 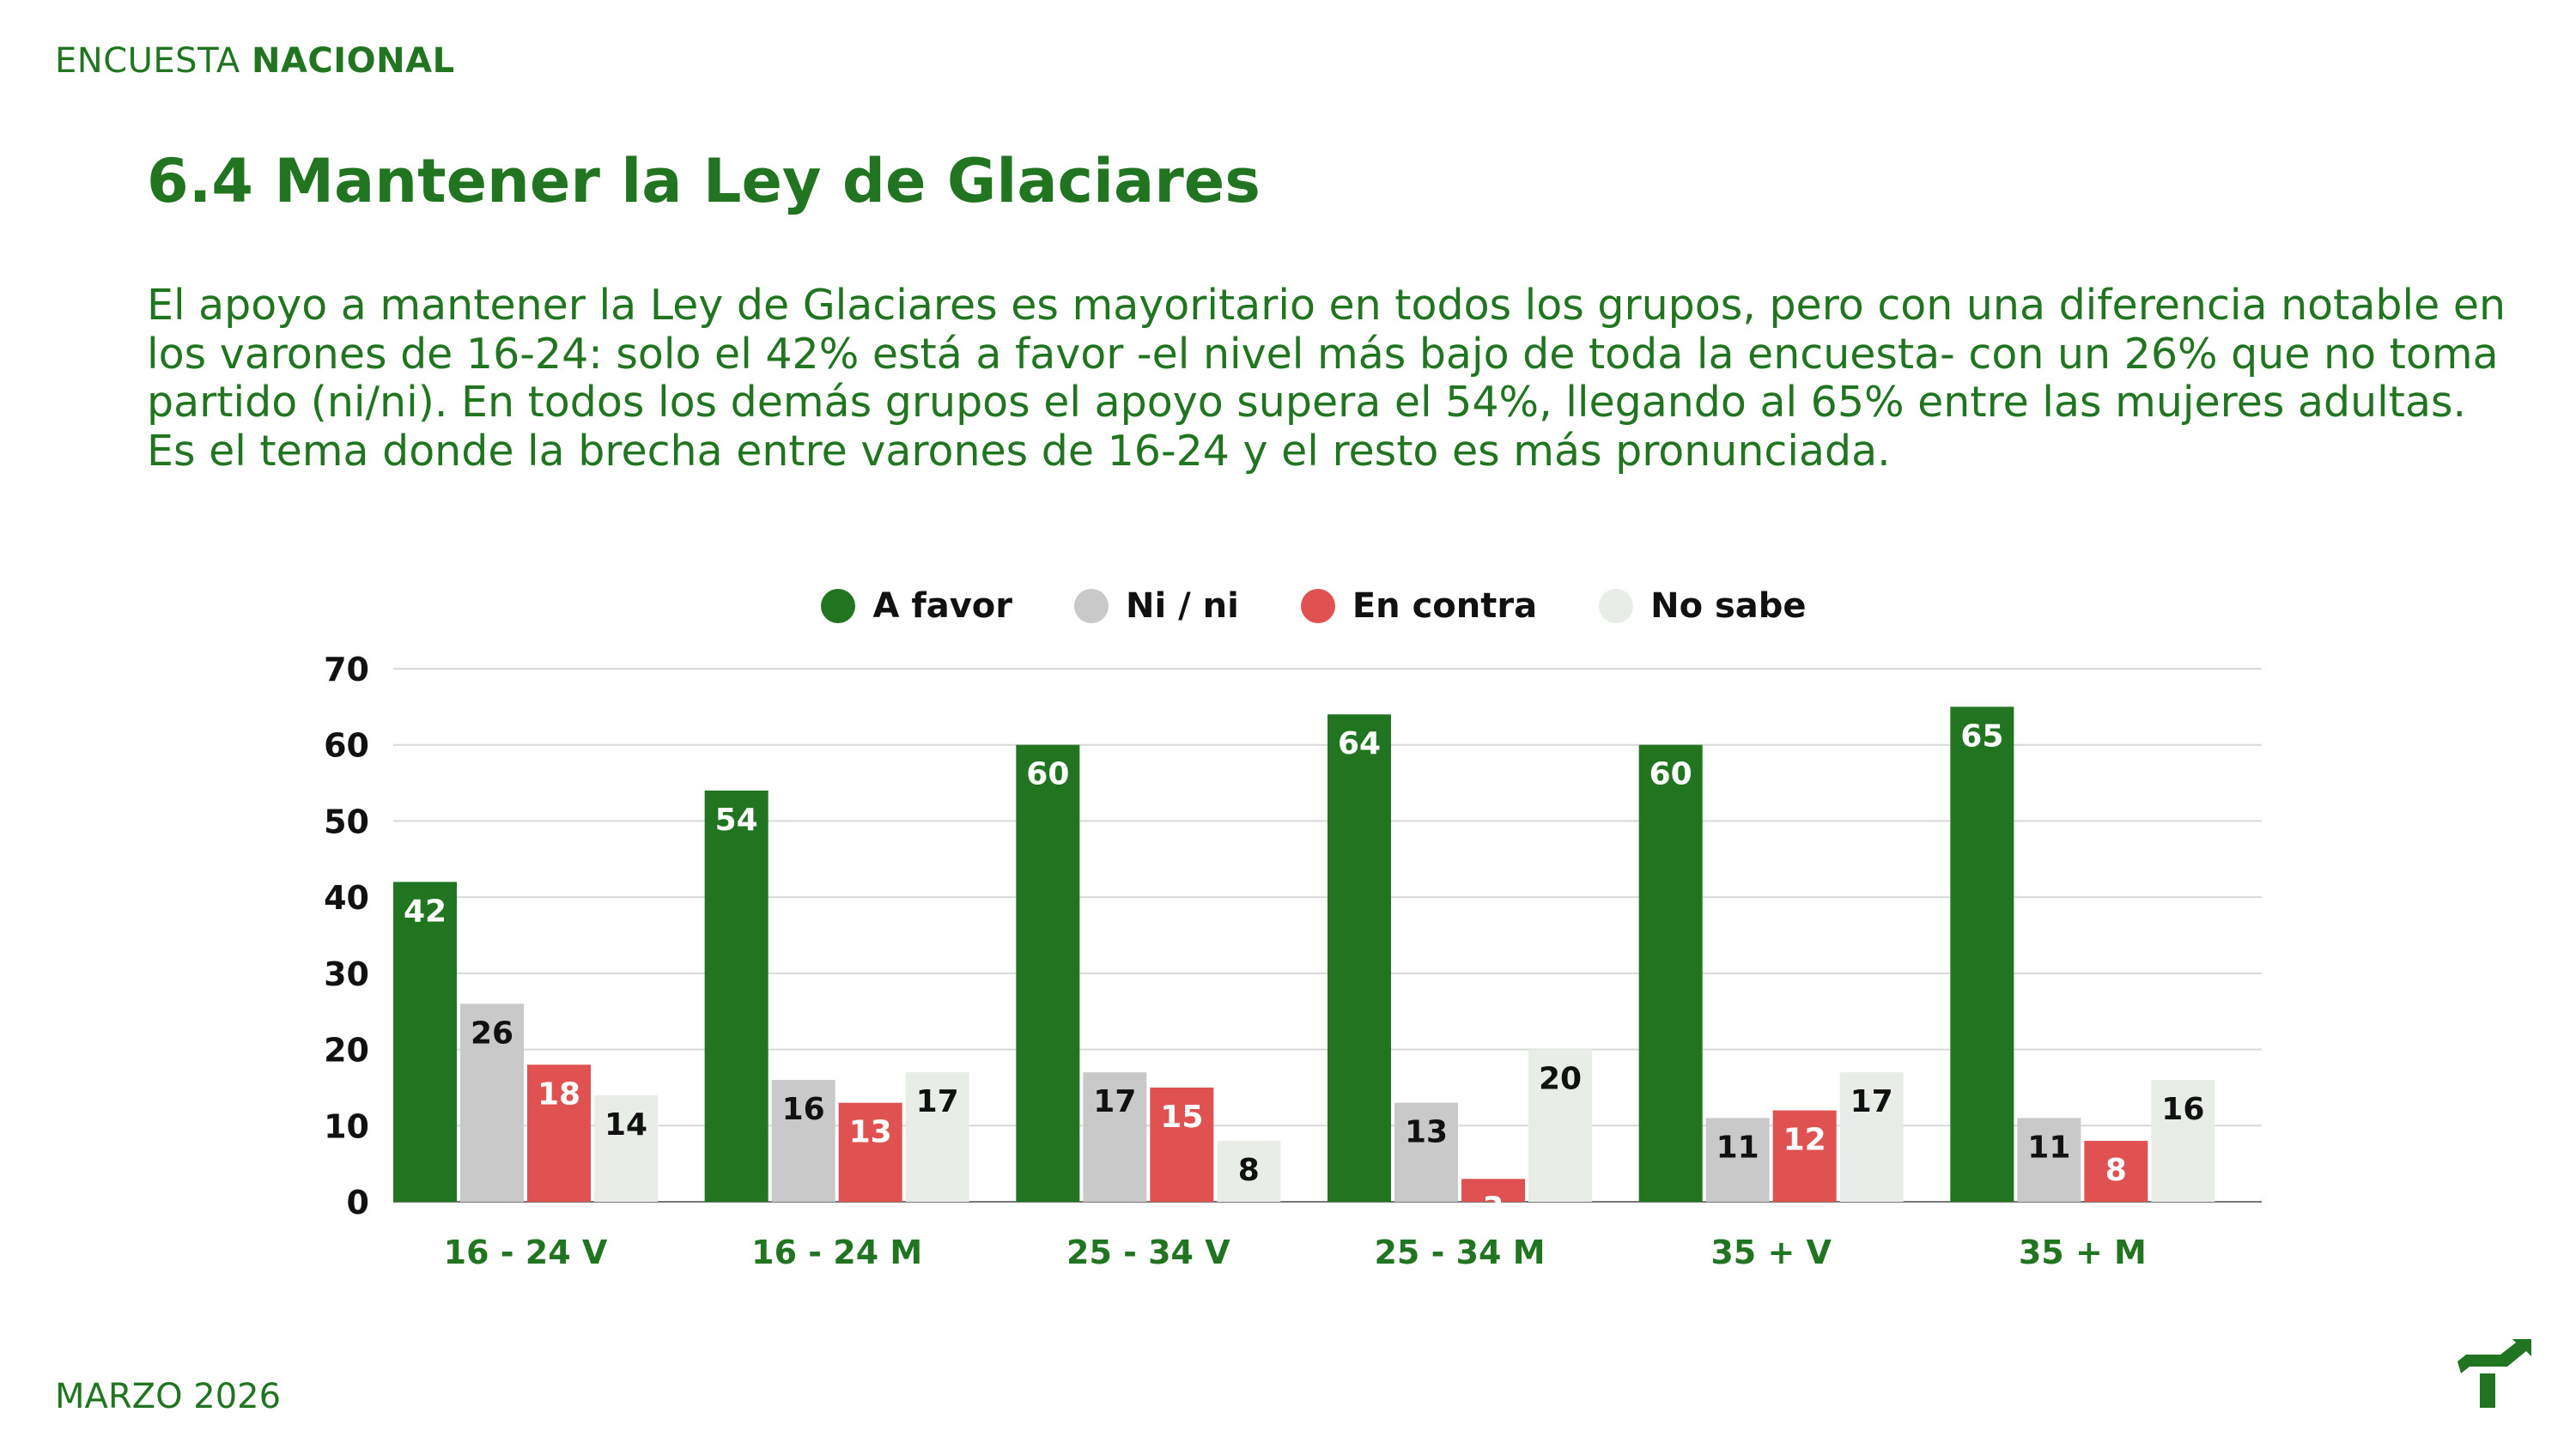 What do you see at coordinates (836, 1252) in the screenshot?
I see `x-category-label: 16 - 24 M` at bounding box center [836, 1252].